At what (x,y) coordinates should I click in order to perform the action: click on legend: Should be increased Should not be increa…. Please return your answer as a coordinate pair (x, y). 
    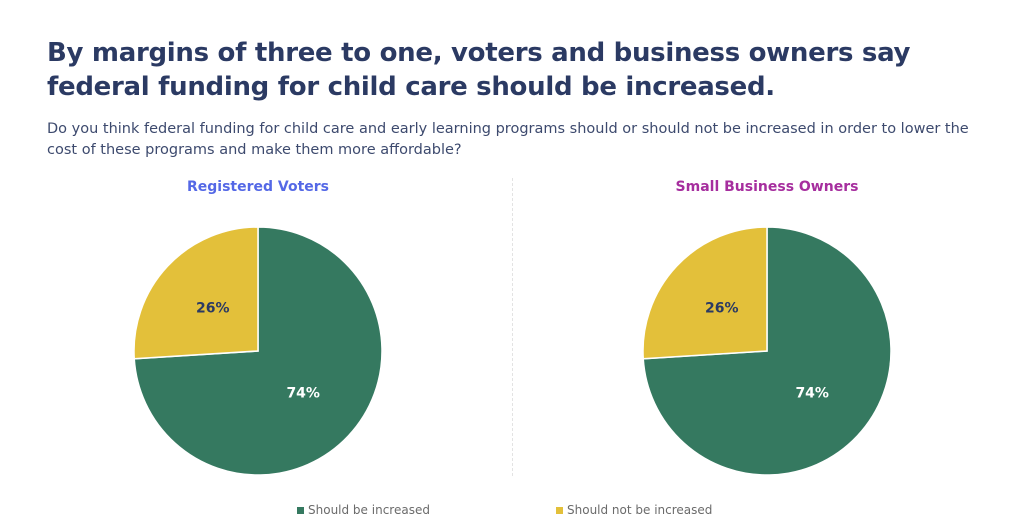
    Looking at the image, I should click on (512, 512).